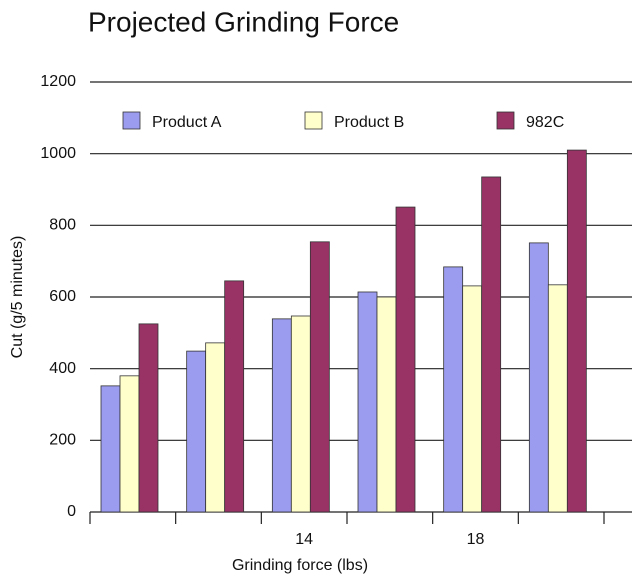  Describe the element at coordinates (304, 539) in the screenshot. I see `x-tick-label: 14` at that location.